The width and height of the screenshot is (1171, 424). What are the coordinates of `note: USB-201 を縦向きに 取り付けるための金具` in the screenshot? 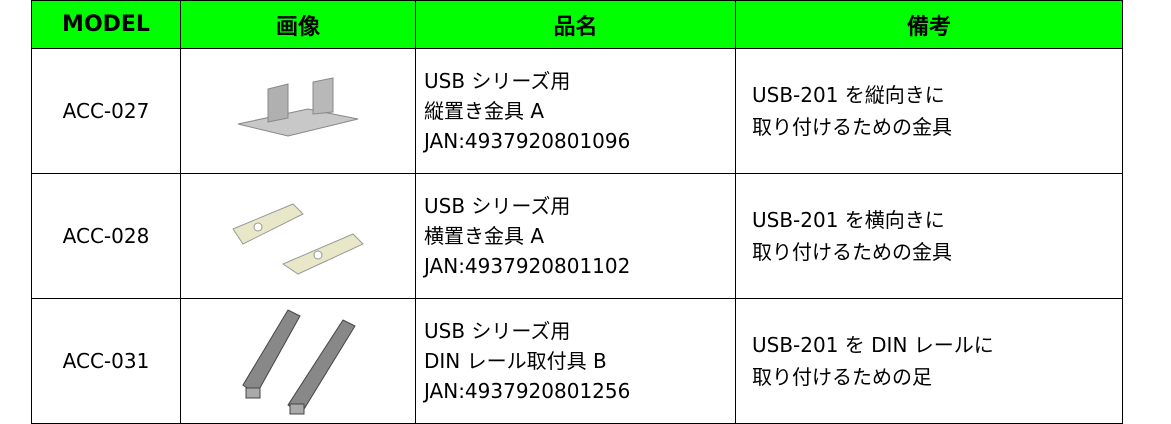 It's located at (929, 111).